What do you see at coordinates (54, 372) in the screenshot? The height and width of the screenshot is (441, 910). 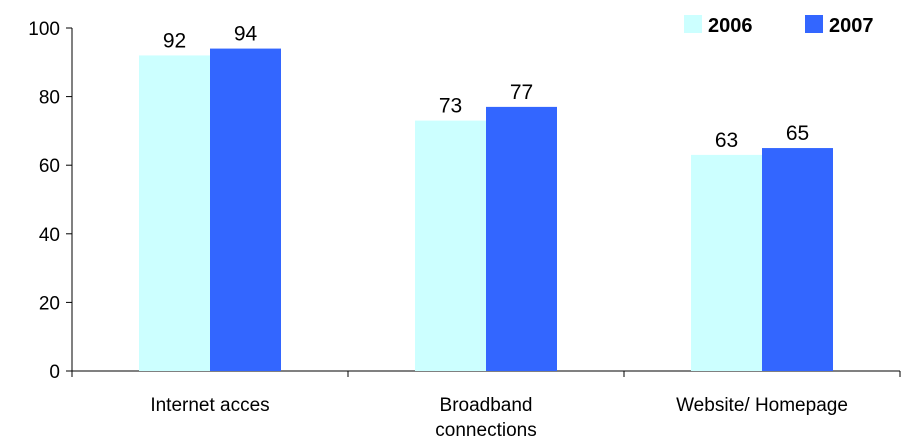 I see `y-tick-label: 0` at bounding box center [54, 372].